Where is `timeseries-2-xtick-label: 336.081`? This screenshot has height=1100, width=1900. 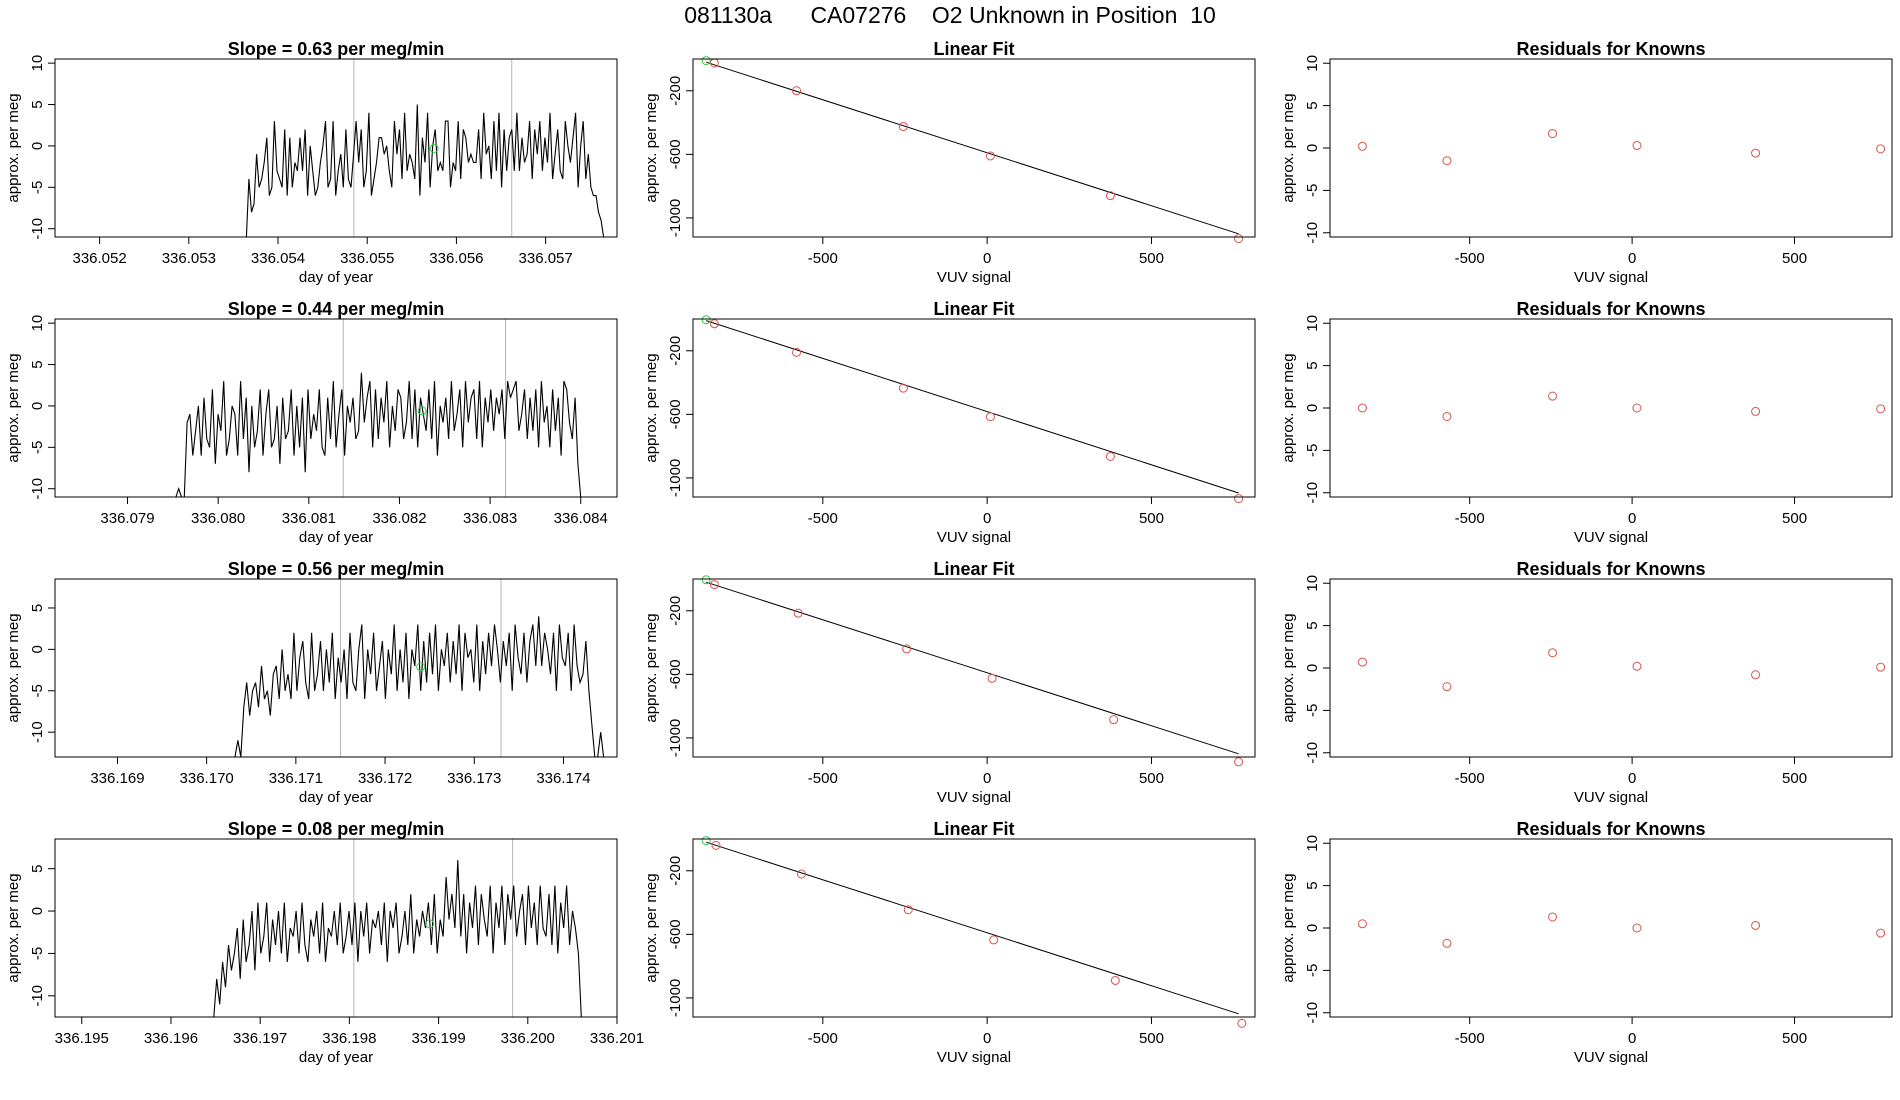
timeseries-2-xtick-label: 336.081 is located at coordinates (309, 518).